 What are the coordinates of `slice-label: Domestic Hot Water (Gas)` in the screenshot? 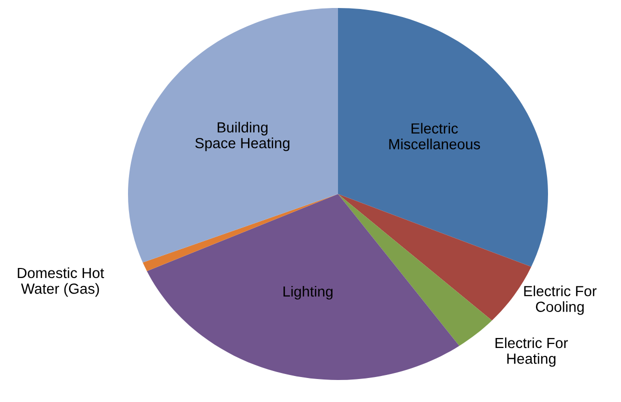 It's located at (61, 282).